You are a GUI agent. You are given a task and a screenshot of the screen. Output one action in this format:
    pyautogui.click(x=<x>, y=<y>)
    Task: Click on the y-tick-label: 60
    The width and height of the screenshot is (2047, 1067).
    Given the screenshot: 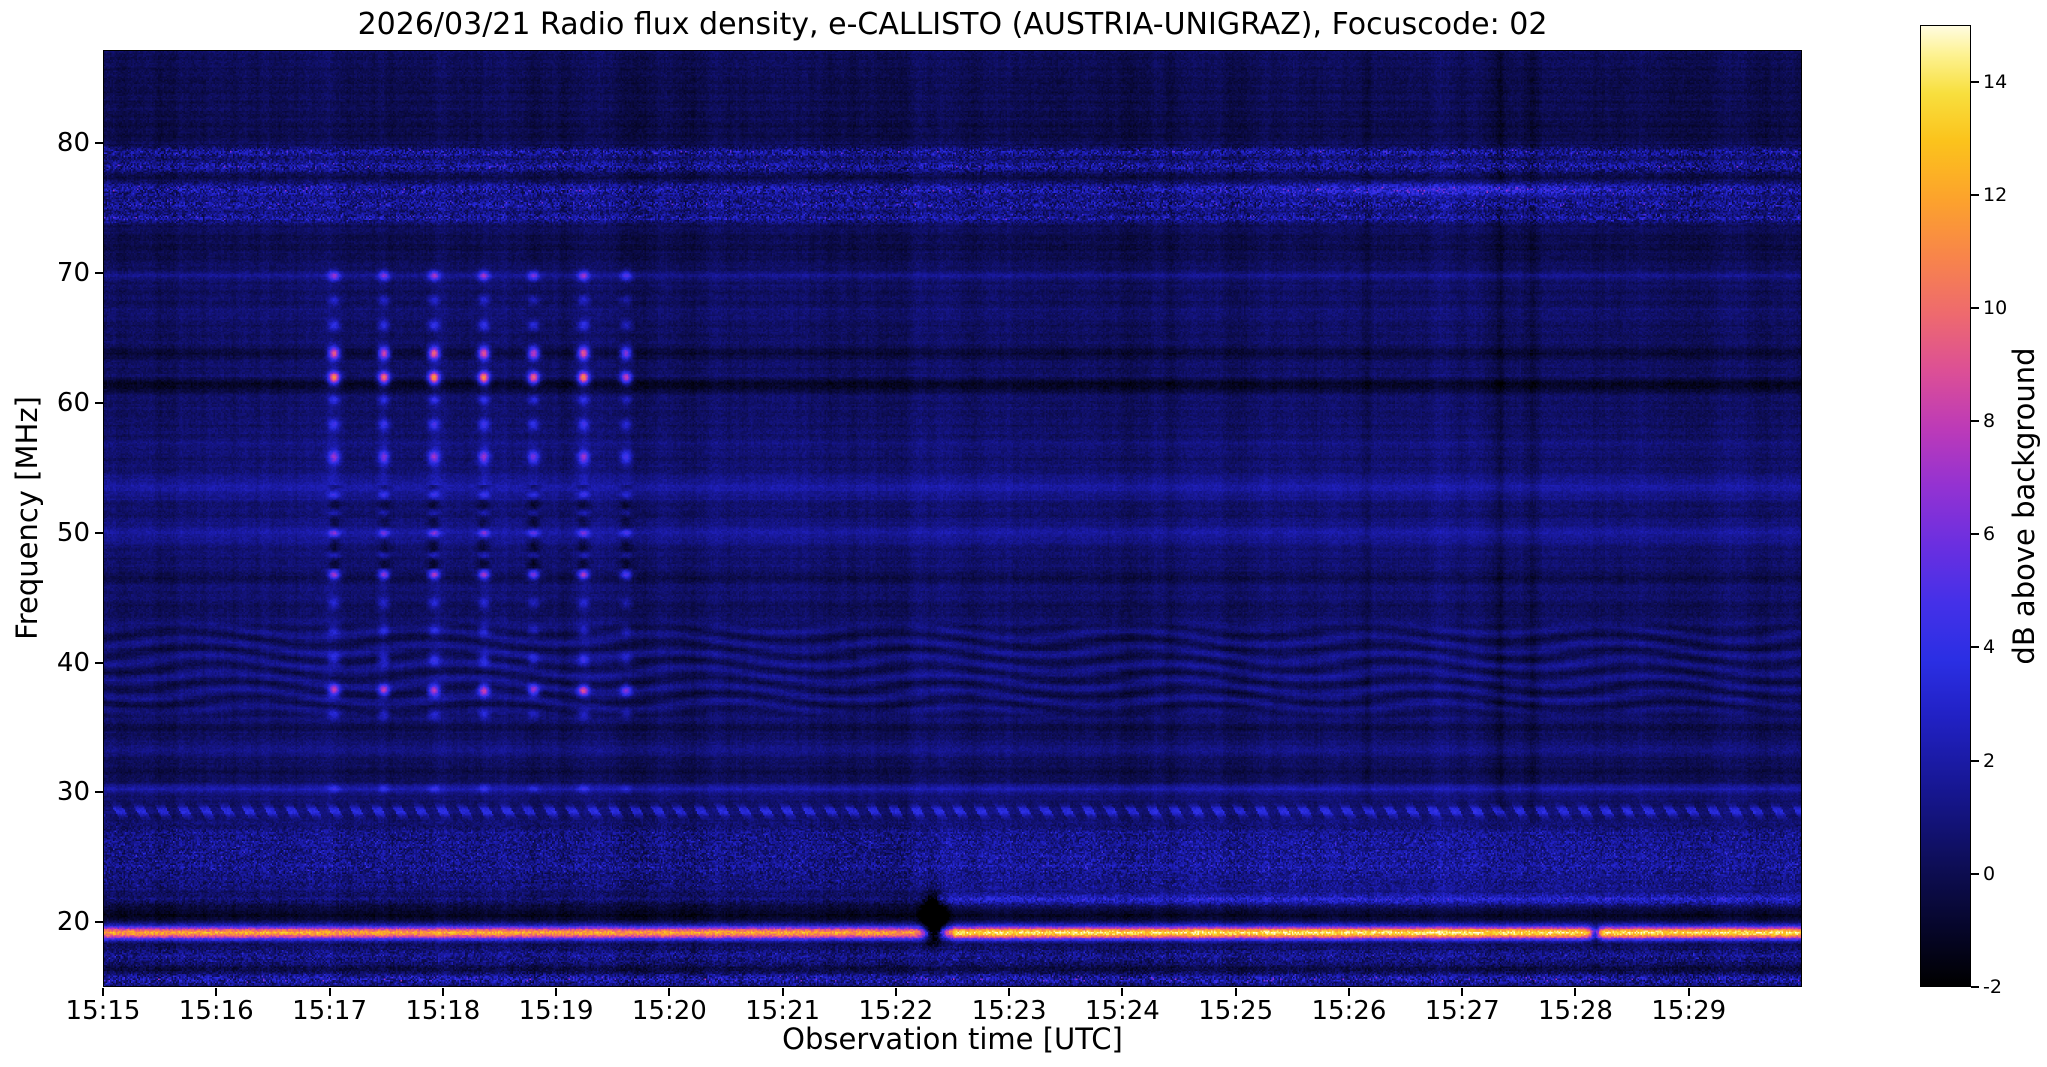 What is the action you would take?
    pyautogui.click(x=73, y=402)
    